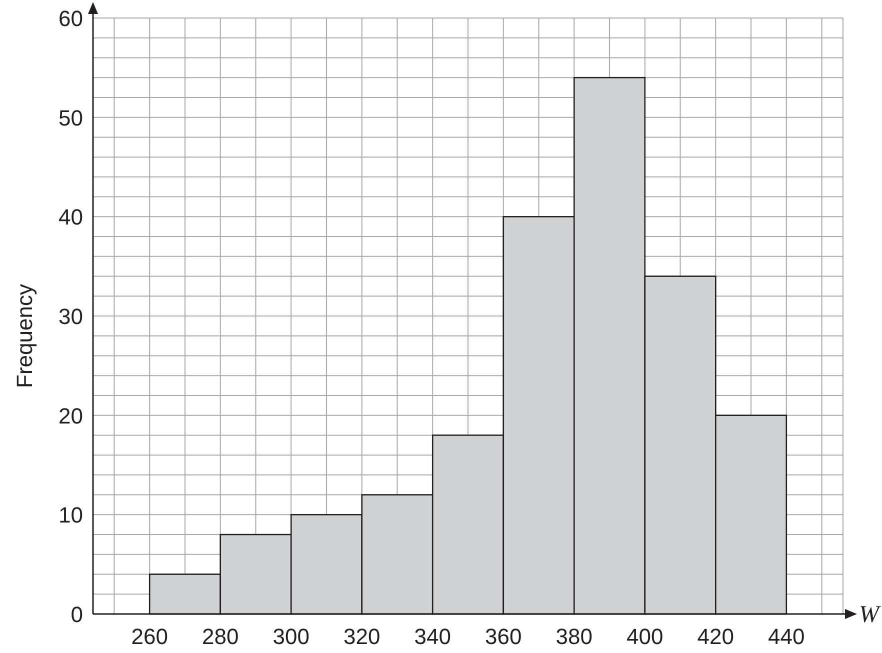 This screenshot has width=882, height=653. Describe the element at coordinates (432, 636) in the screenshot. I see `x-tick-label: 340` at that location.